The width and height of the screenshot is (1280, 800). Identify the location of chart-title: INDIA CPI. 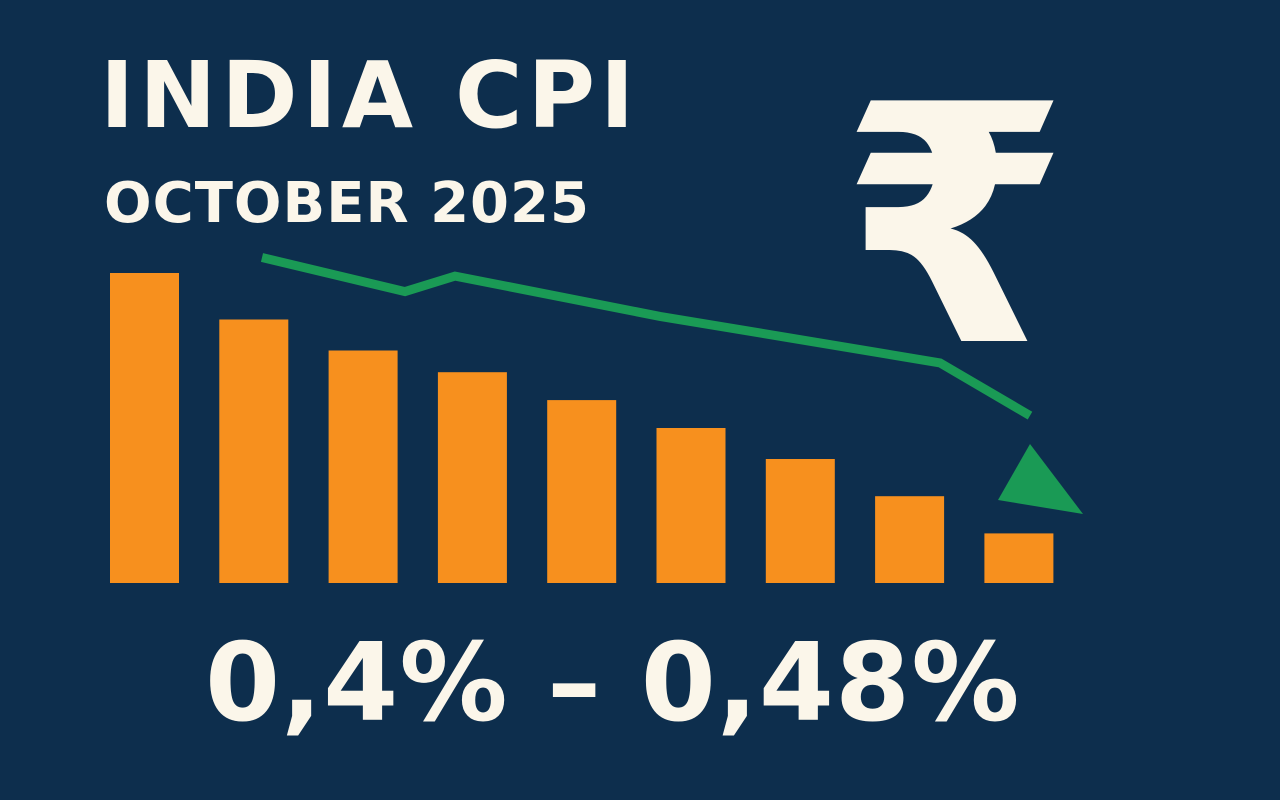
(370, 95).